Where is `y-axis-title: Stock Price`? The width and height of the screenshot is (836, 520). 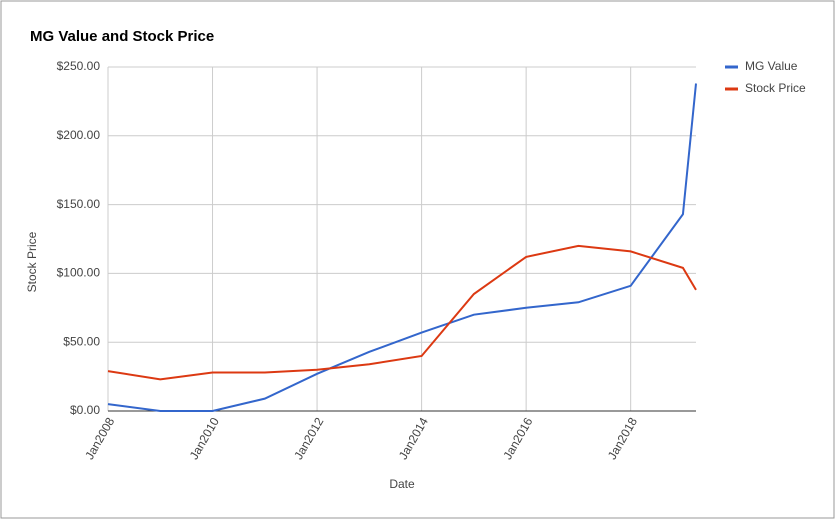 y-axis-title: Stock Price is located at coordinates (32, 261).